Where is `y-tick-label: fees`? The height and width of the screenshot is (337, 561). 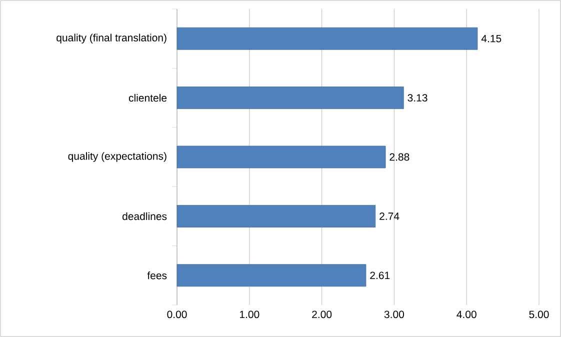
y-tick-label: fees is located at coordinates (157, 276).